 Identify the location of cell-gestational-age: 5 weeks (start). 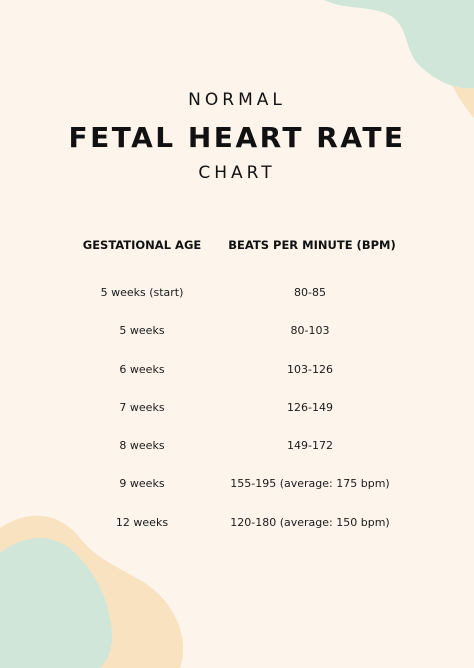
(142, 292).